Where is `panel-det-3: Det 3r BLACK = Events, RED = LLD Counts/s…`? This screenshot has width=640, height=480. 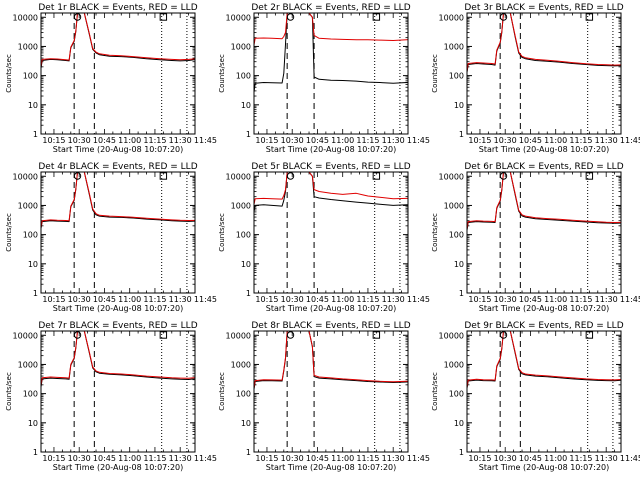 panel-det-3: Det 3r BLACK = Events, RED = LLD Counts/s… is located at coordinates (535, 78).